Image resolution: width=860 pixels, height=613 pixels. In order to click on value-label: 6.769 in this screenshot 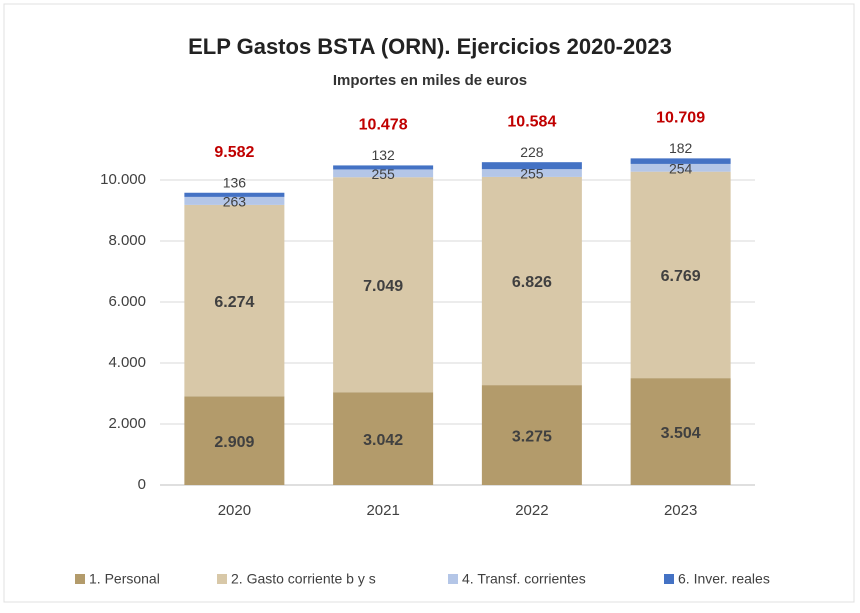, I will do `click(681, 276)`.